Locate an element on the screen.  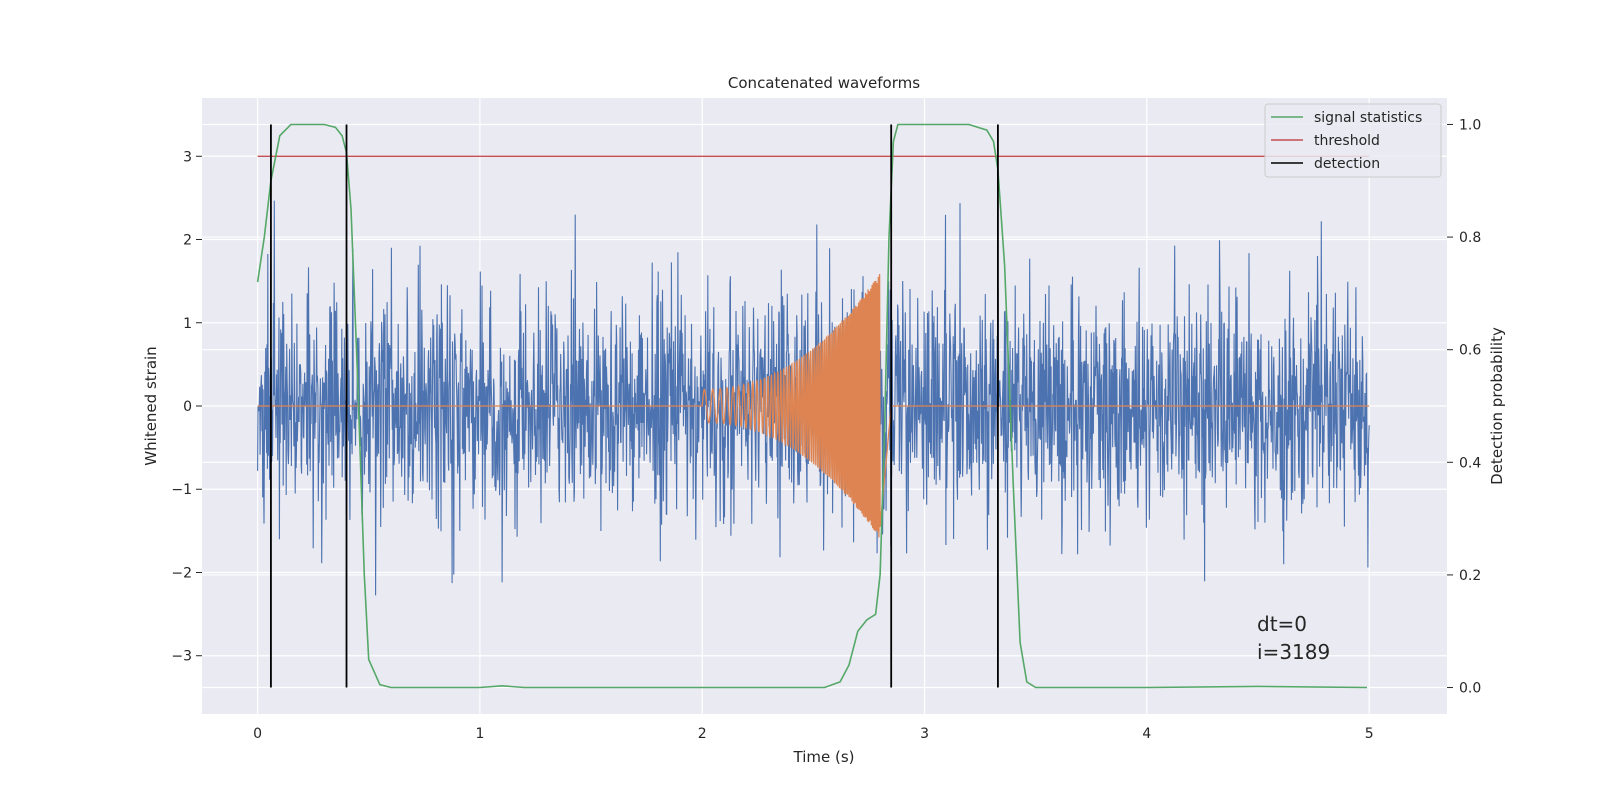
x-tick-label: 4 is located at coordinates (1146, 734).